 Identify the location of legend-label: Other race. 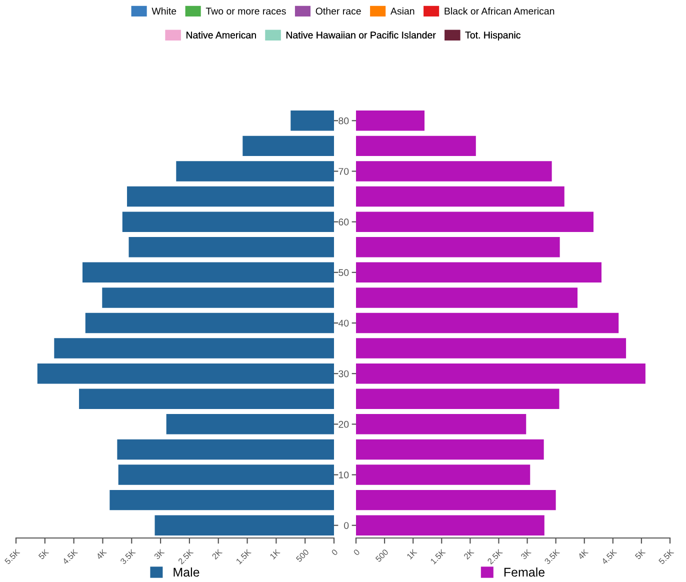
(338, 11).